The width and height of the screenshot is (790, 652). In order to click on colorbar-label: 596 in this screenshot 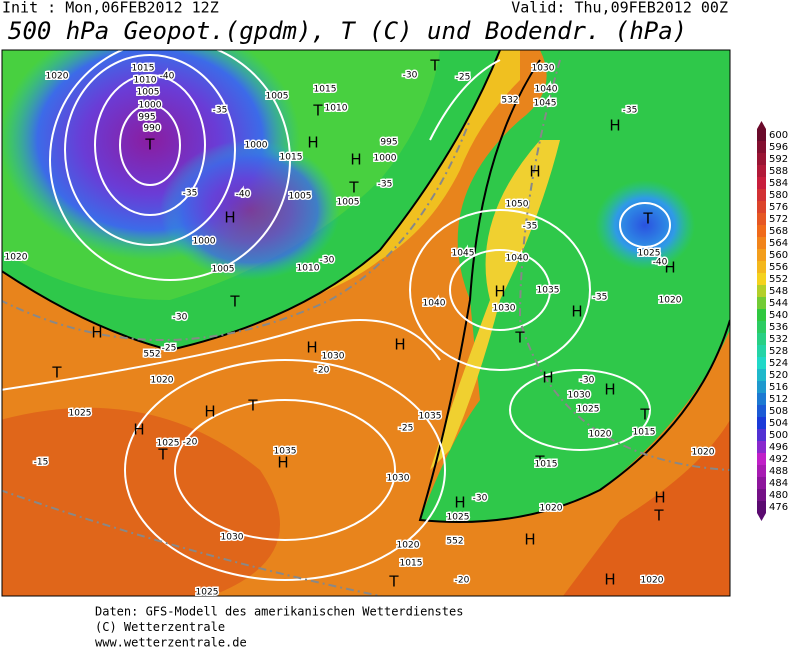, I will do `click(778, 147)`.